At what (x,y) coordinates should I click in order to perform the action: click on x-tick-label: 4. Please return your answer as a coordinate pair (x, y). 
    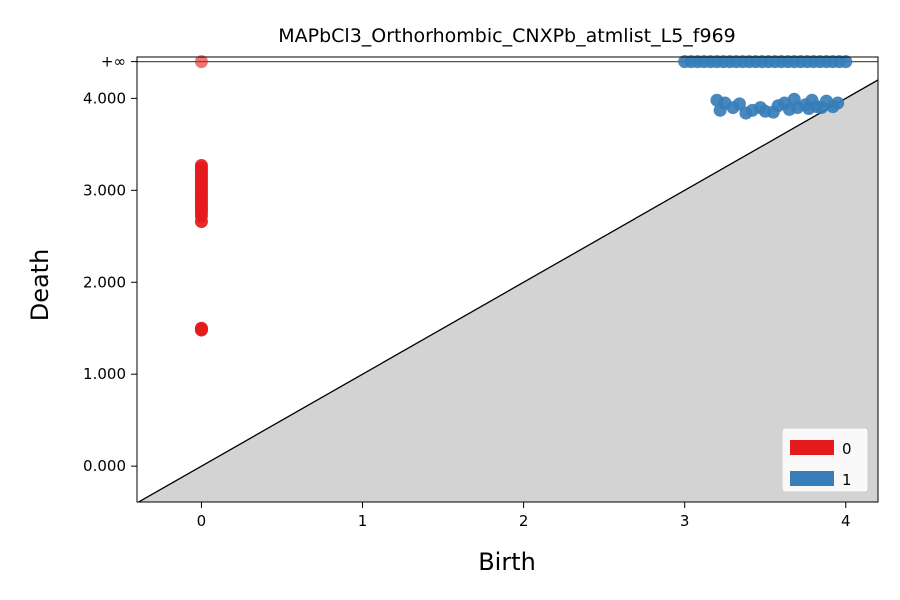
    Looking at the image, I should click on (846, 521).